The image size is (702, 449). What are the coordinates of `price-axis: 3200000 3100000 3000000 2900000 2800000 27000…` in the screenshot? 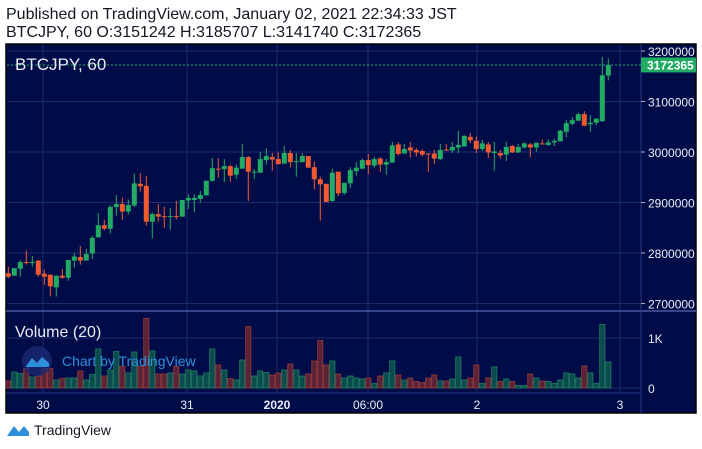 It's located at (668, 220).